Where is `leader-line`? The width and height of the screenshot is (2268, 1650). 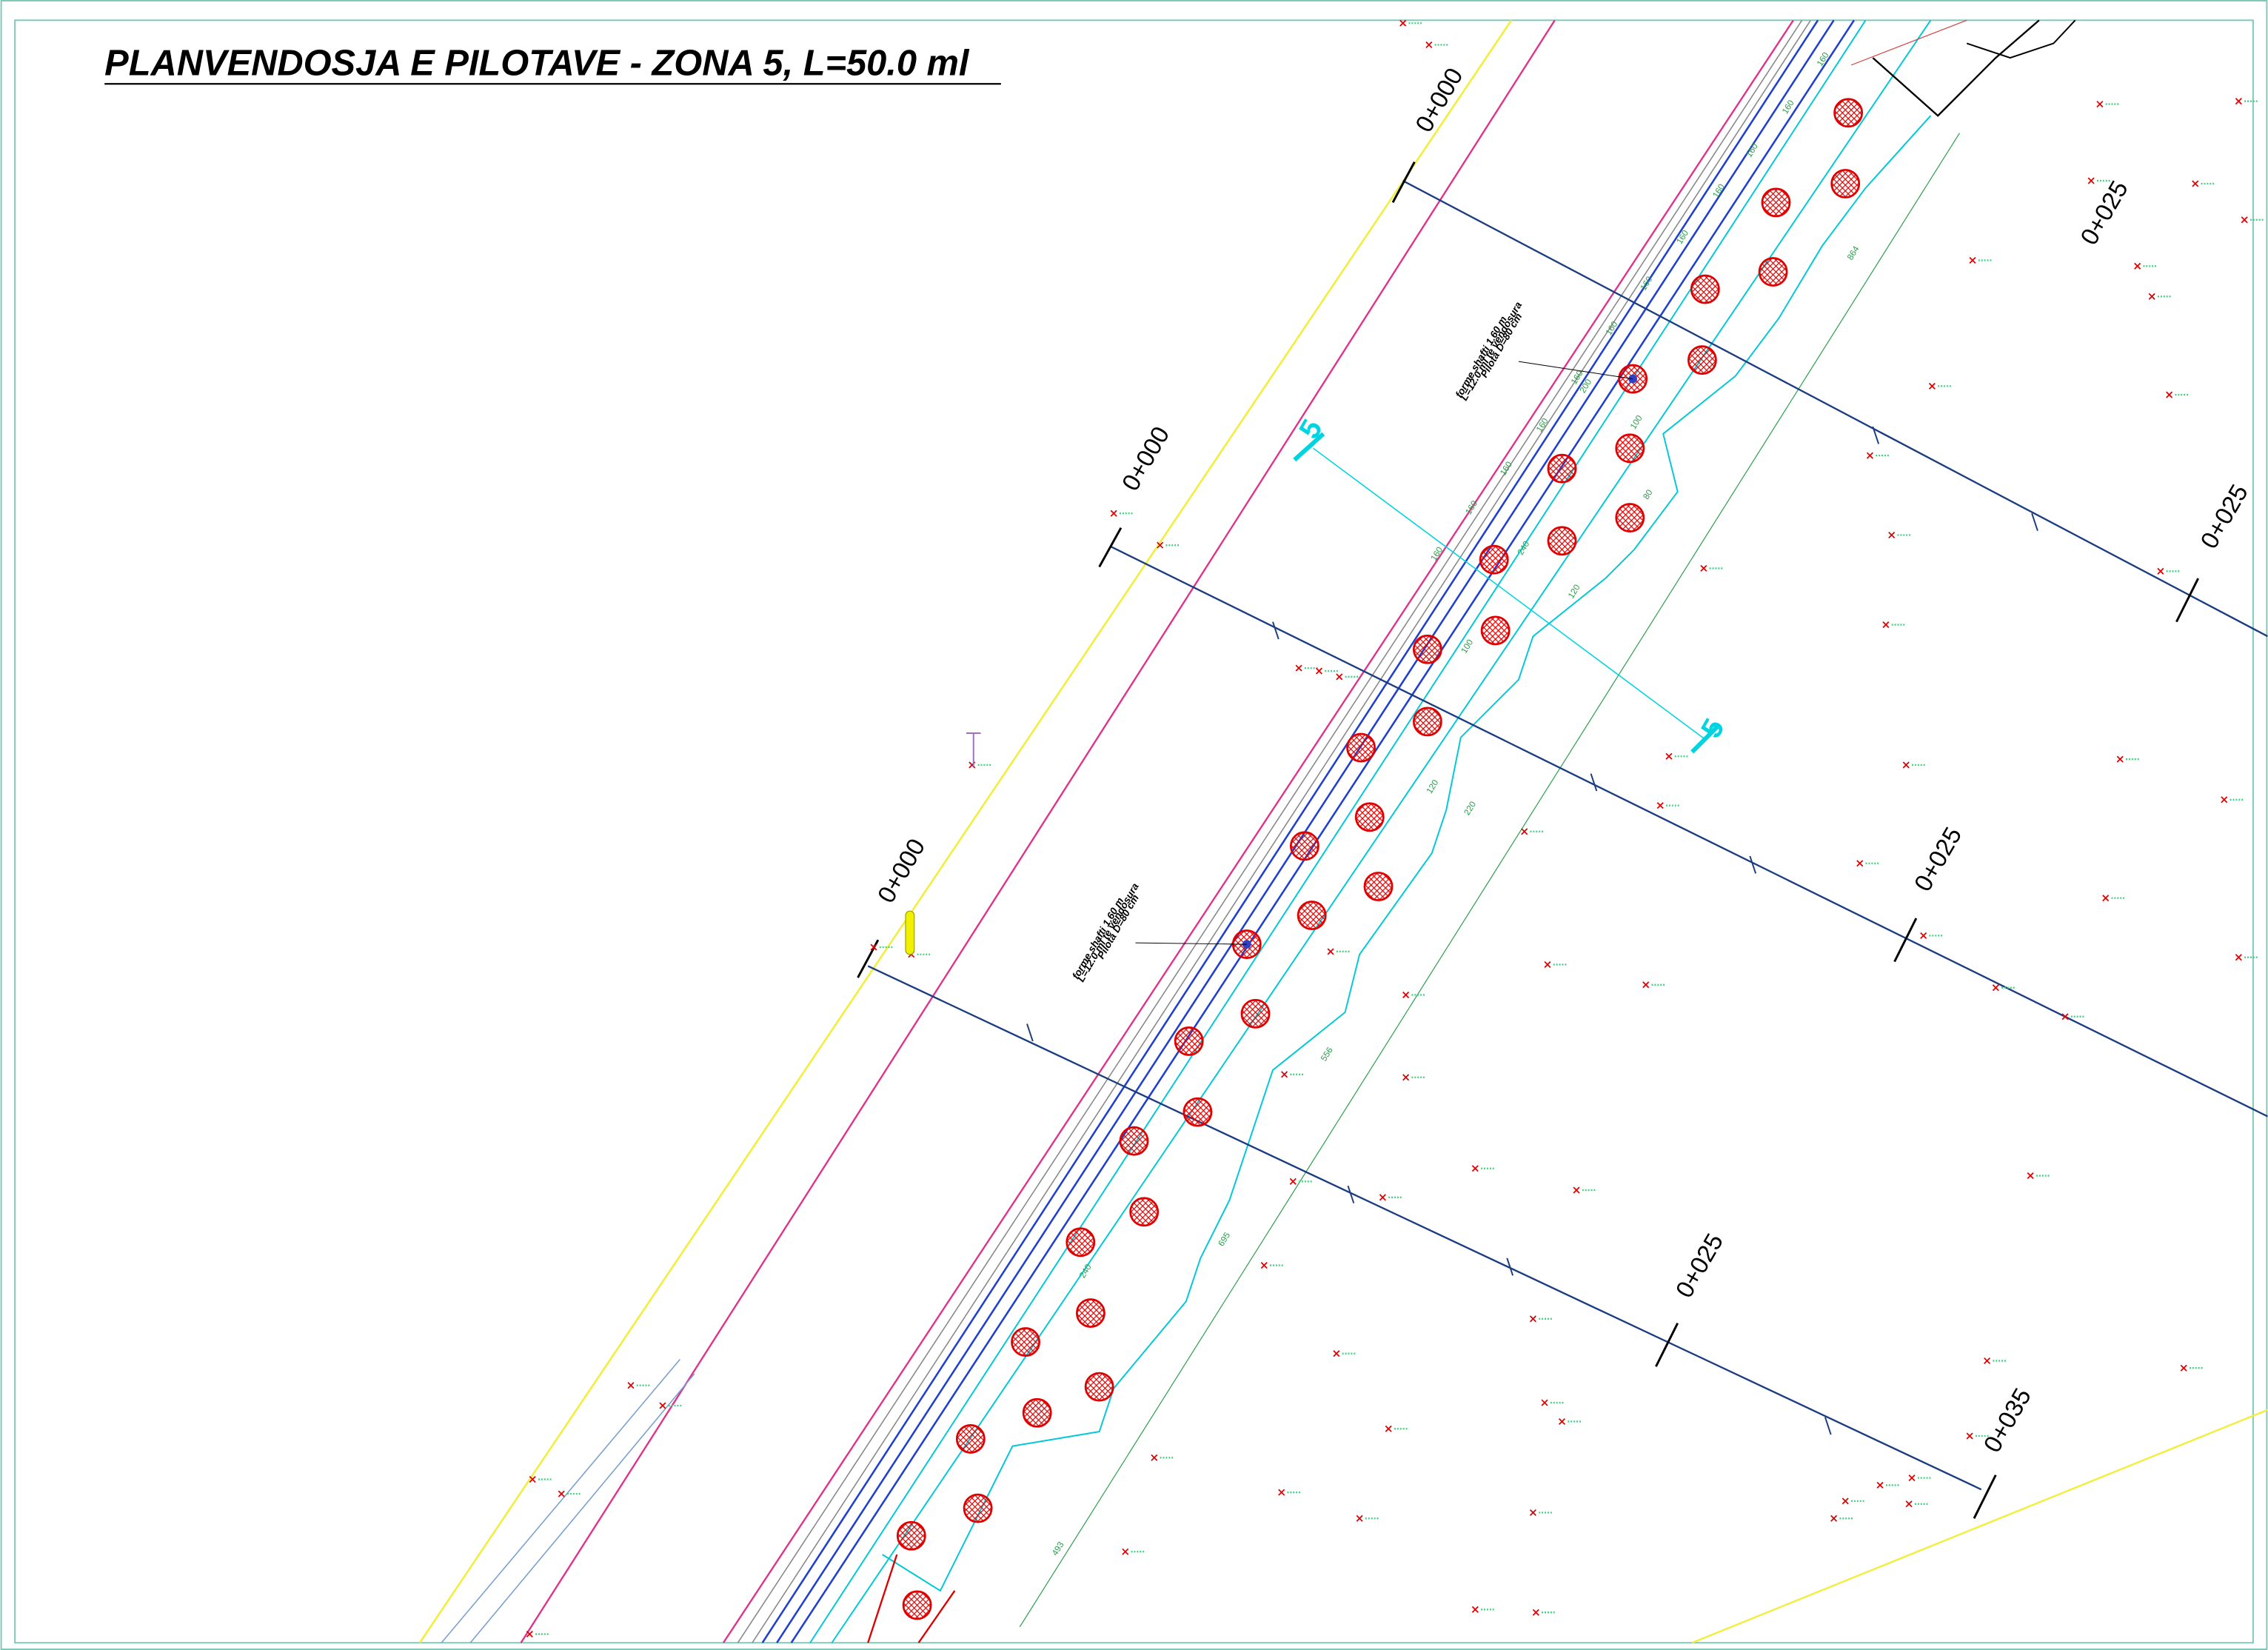
leader-line is located at coordinates (1191, 943).